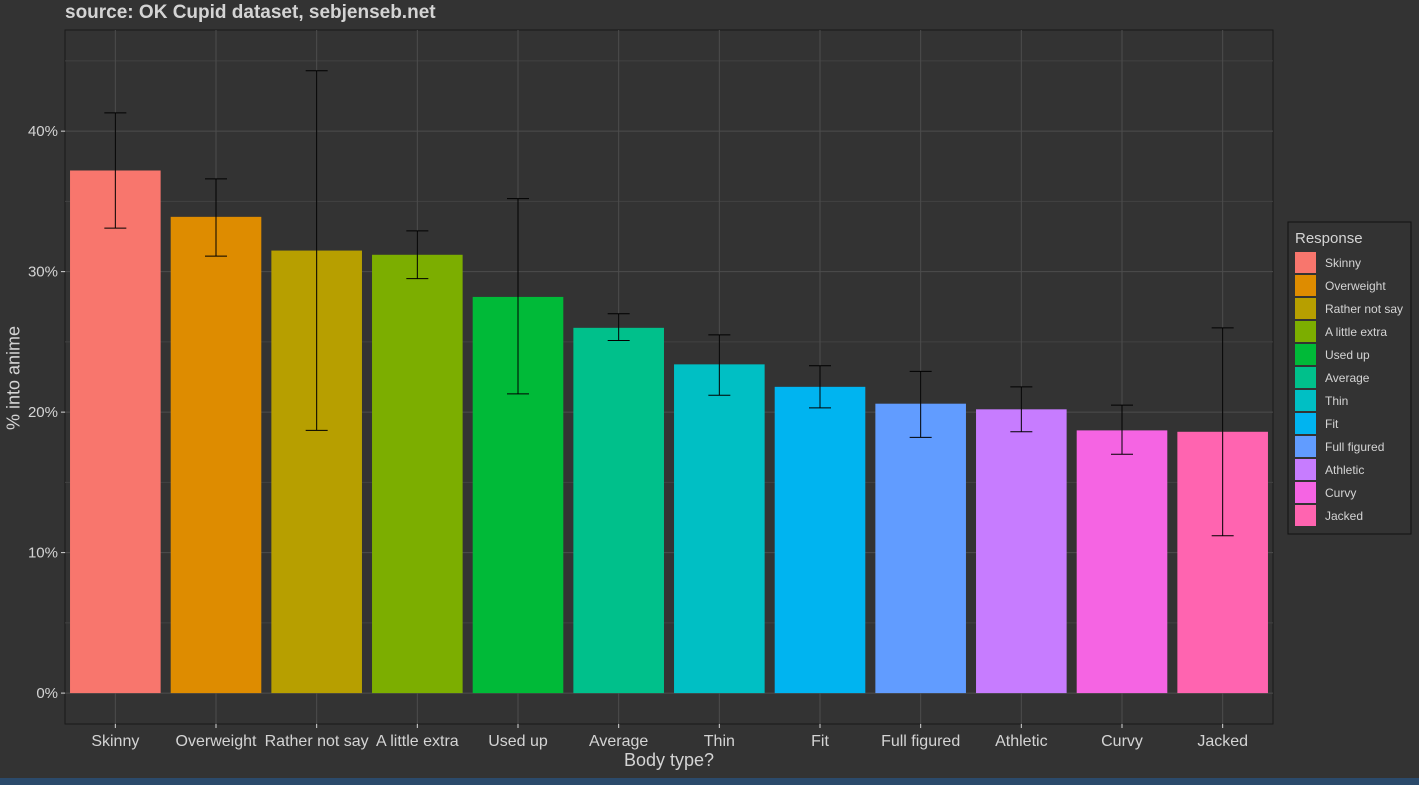 The width and height of the screenshot is (1419, 785). Describe the element at coordinates (1222, 741) in the screenshot. I see `x-tick-label: Jacked` at that location.